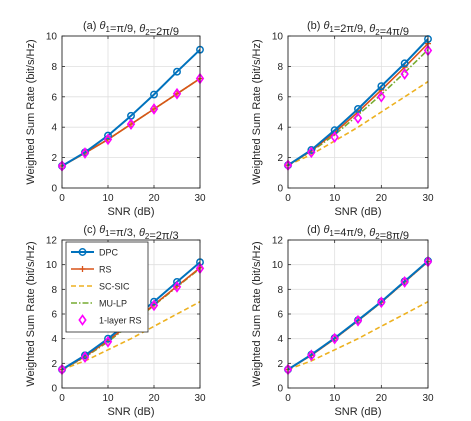 The image size is (471, 421). I want to click on legend-marker-rs, so click(82, 269).